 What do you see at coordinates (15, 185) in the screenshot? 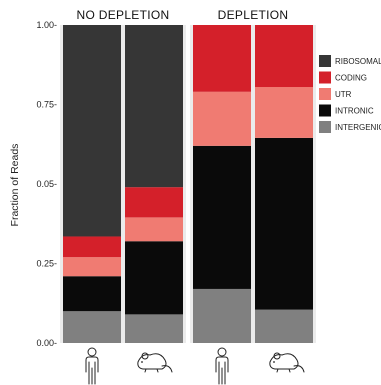
I see `y-axis-title: Fraction of Reads` at bounding box center [15, 185].